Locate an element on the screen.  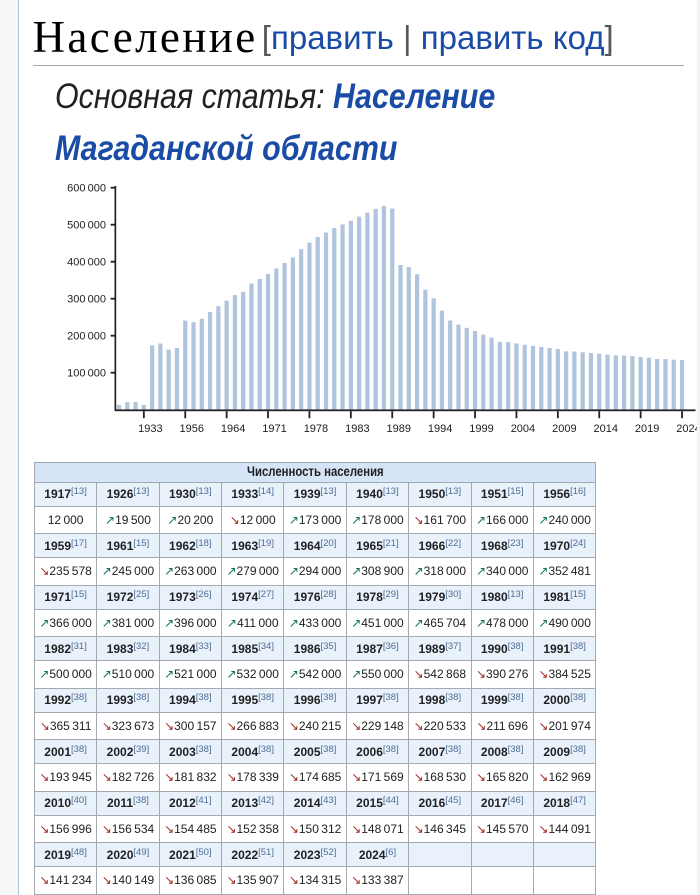
svg-text: 300 000 is located at coordinates (86, 300).